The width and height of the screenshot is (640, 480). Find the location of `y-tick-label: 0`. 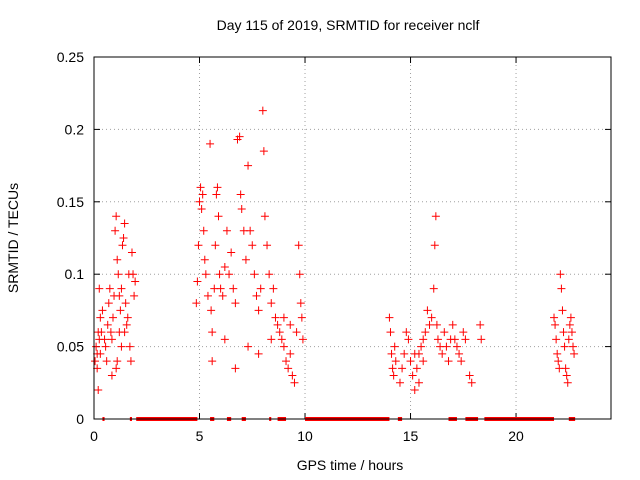

y-tick-label: 0 is located at coordinates (80, 419).